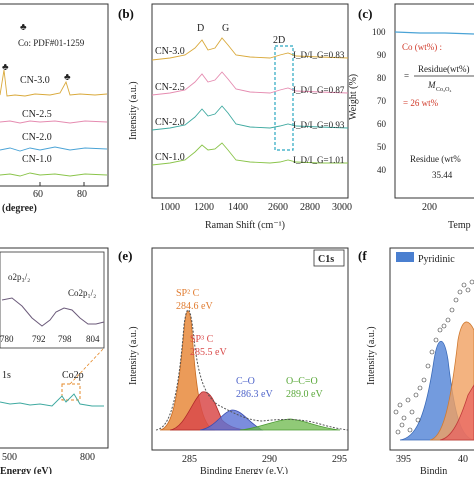 This screenshot has width=474, height=479. Describe the element at coordinates (362, 255) in the screenshot. I see `panel-f-letter: (f` at that location.